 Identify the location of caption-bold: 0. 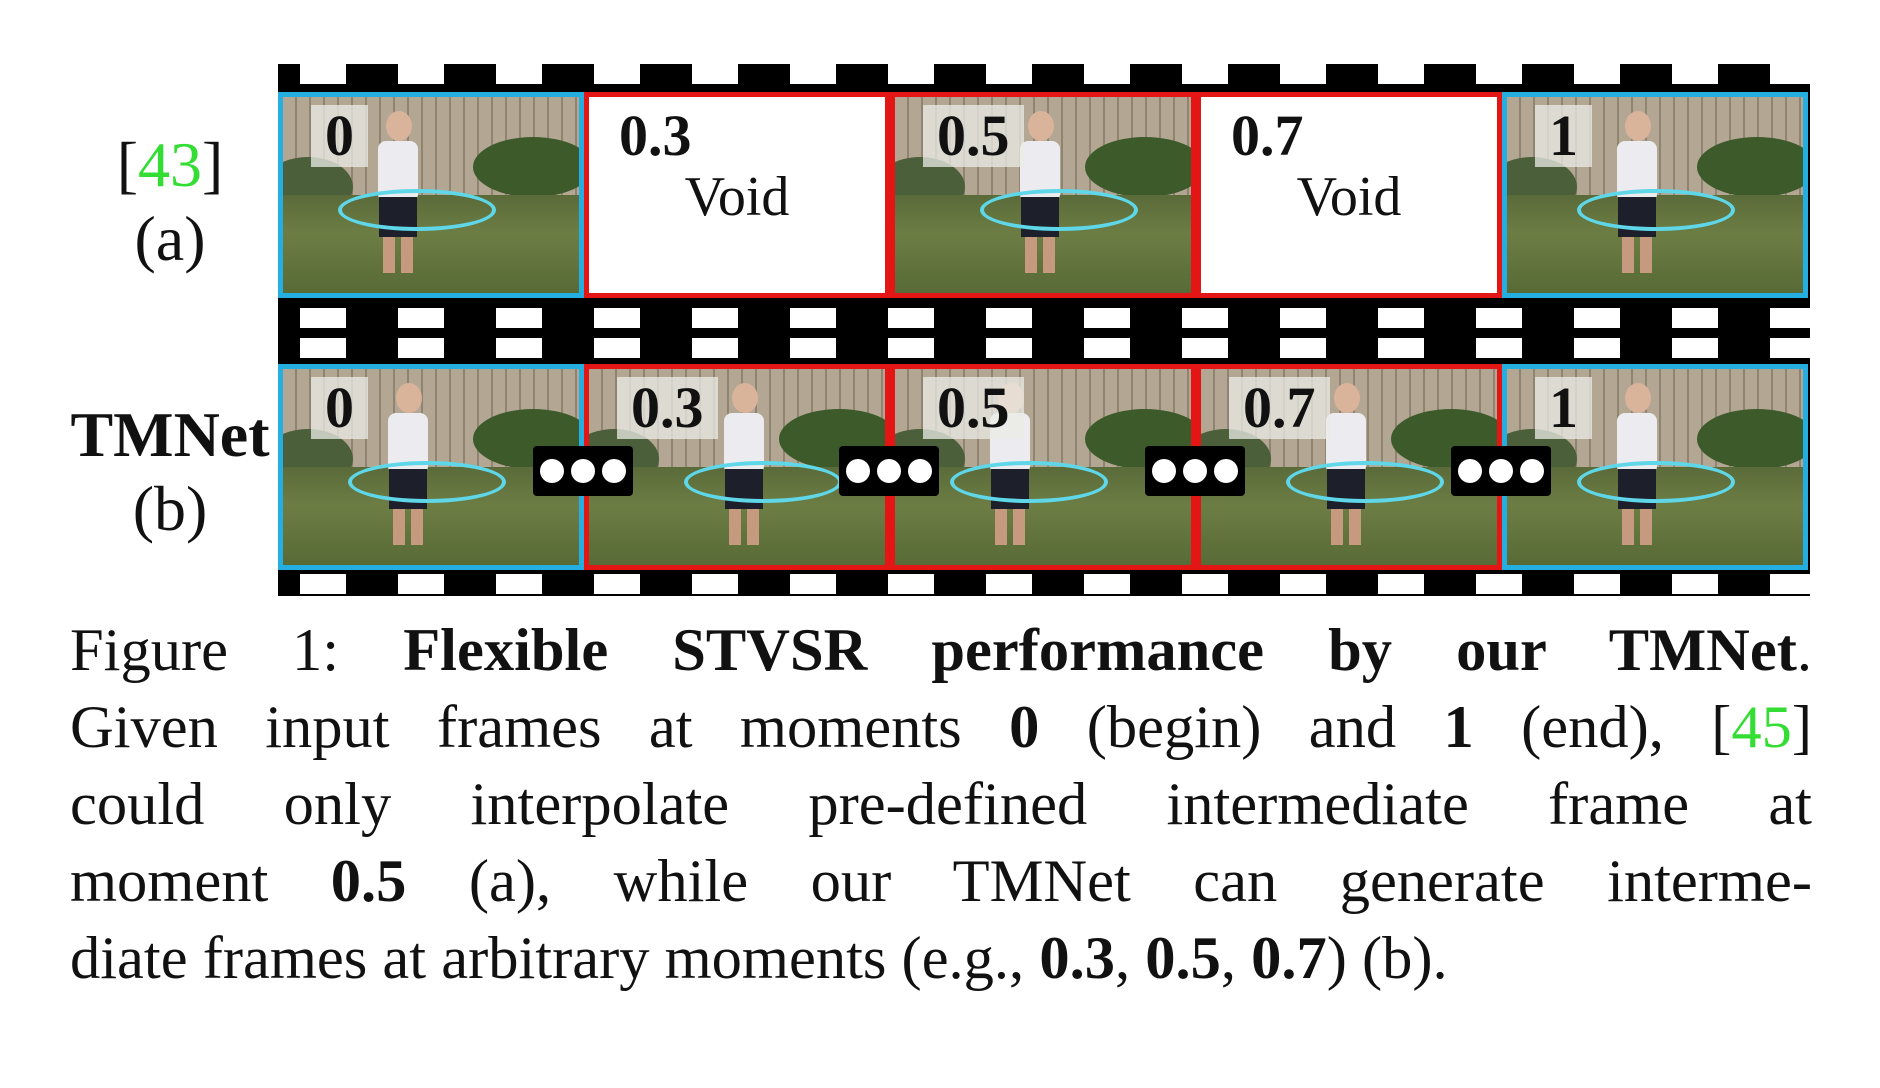
(1024, 727).